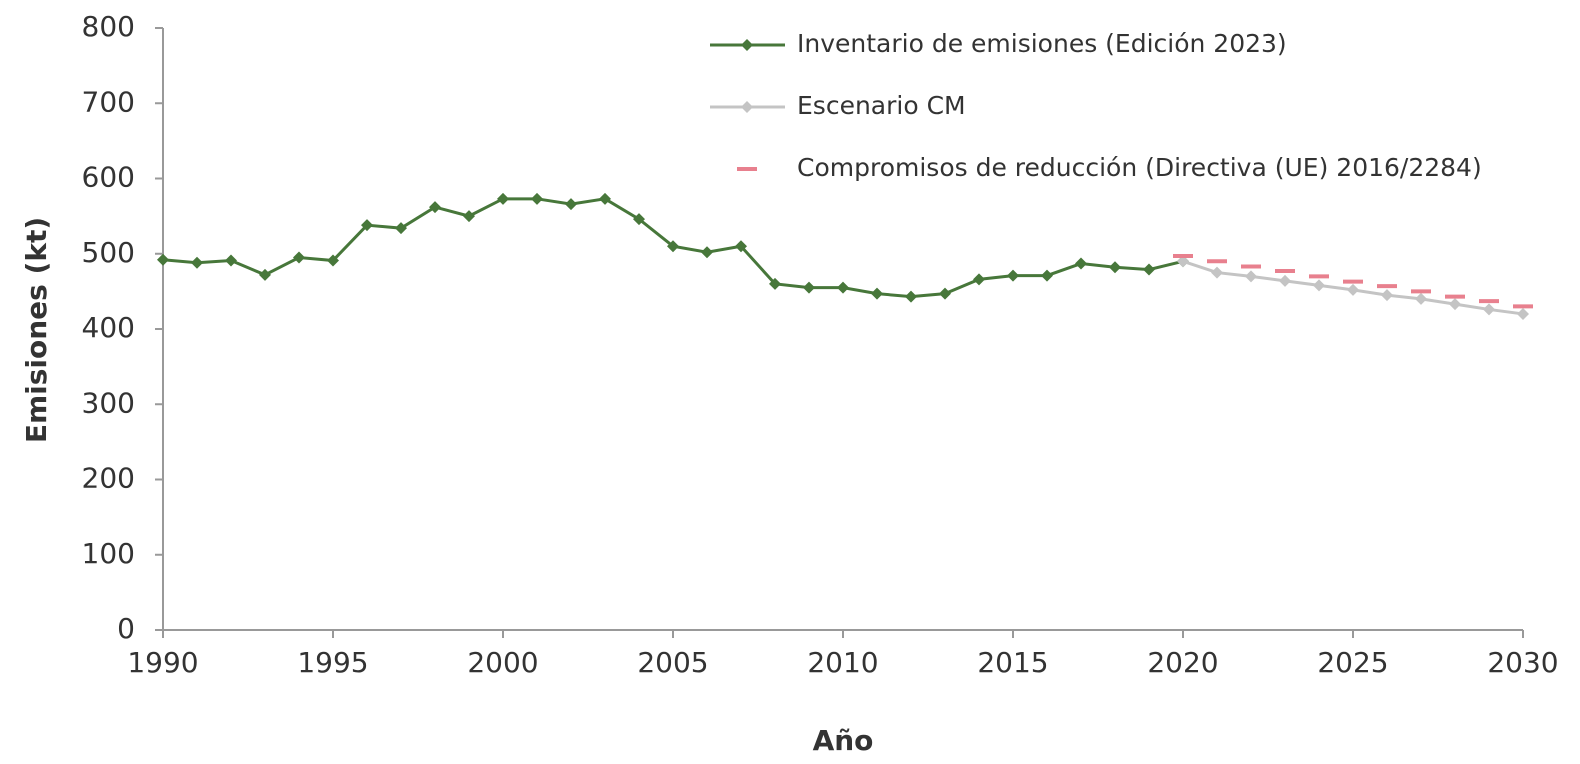 This screenshot has width=1580, height=764. Describe the element at coordinates (126, 628) in the screenshot. I see `y-tick-label: 0` at that location.